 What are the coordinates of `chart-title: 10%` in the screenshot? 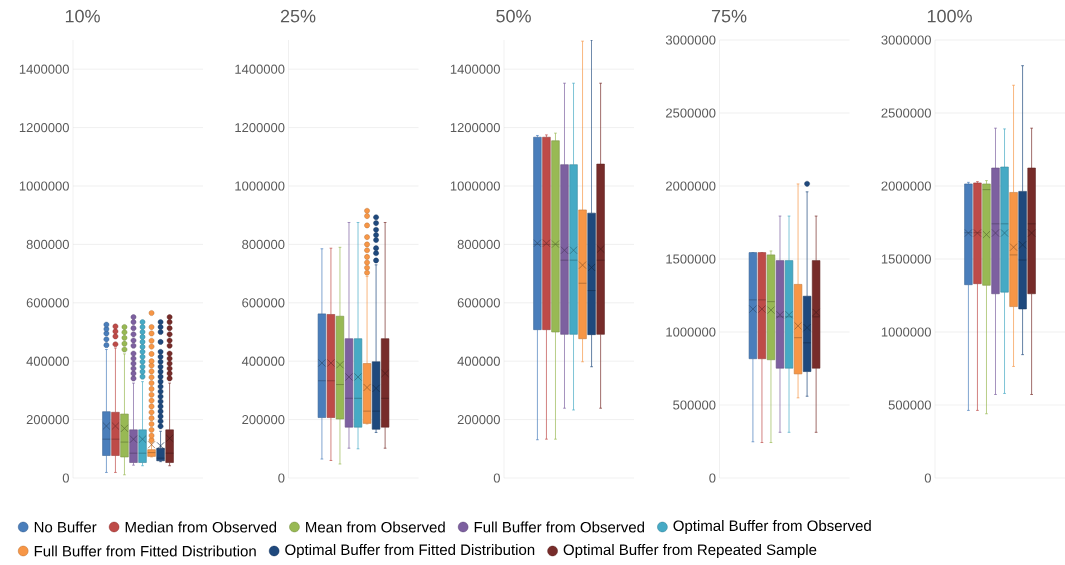 It's located at (82, 16).